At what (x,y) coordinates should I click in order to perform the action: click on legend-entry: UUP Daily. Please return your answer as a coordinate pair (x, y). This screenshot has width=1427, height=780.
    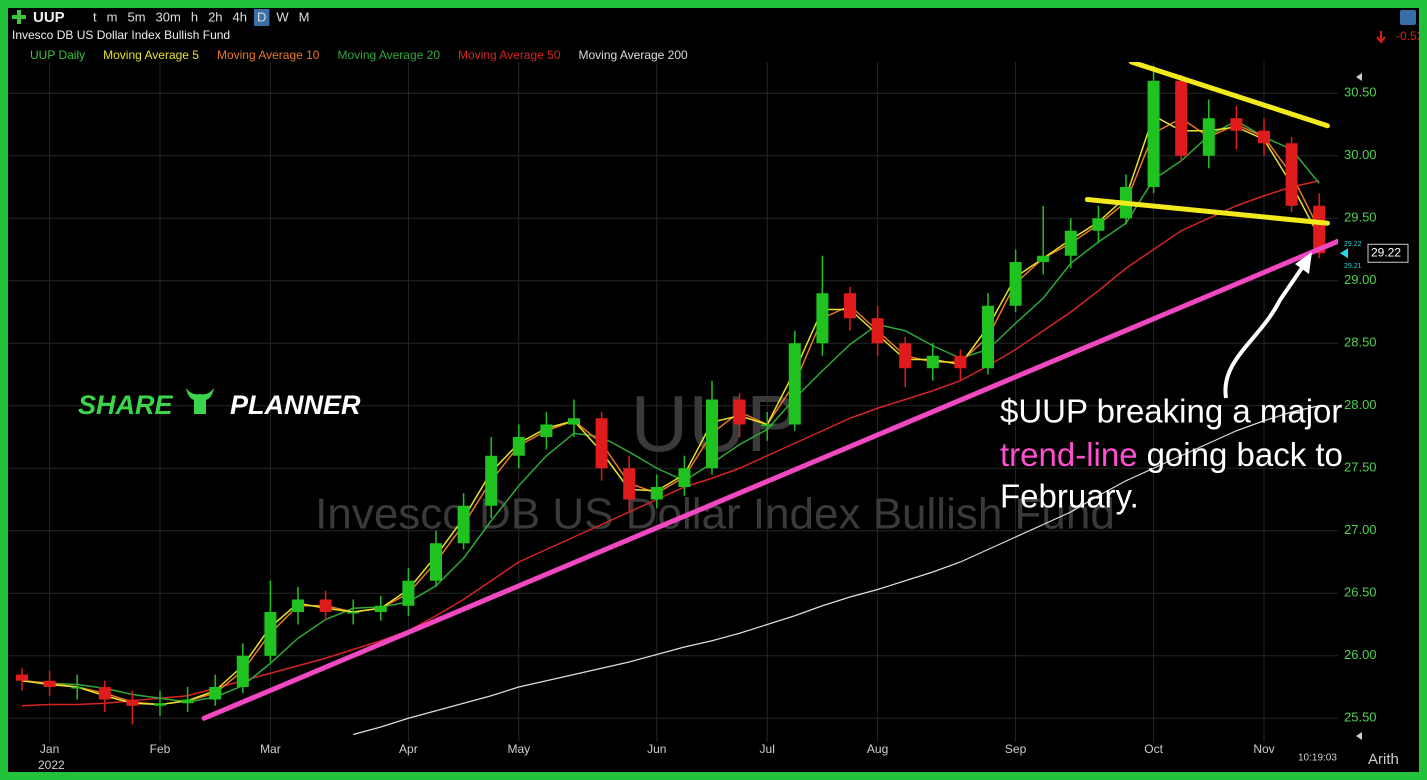
    Looking at the image, I should click on (57, 55).